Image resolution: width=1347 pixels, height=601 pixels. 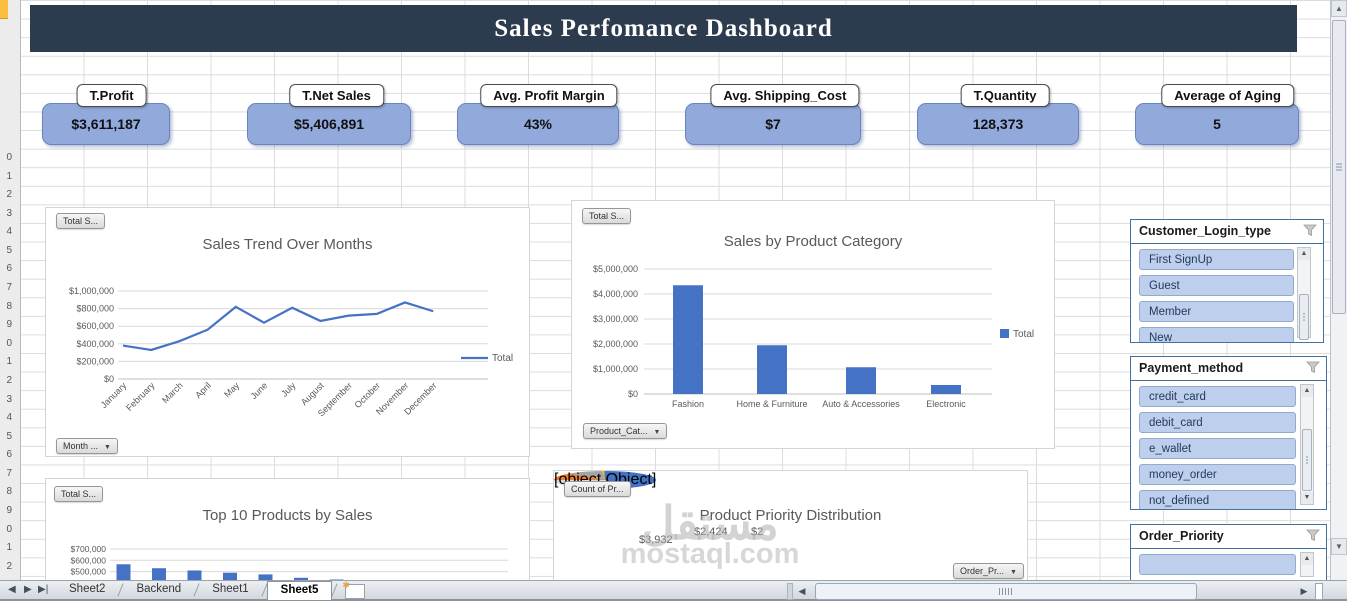 I want to click on kpi-value: 5, so click(x=1217, y=124).